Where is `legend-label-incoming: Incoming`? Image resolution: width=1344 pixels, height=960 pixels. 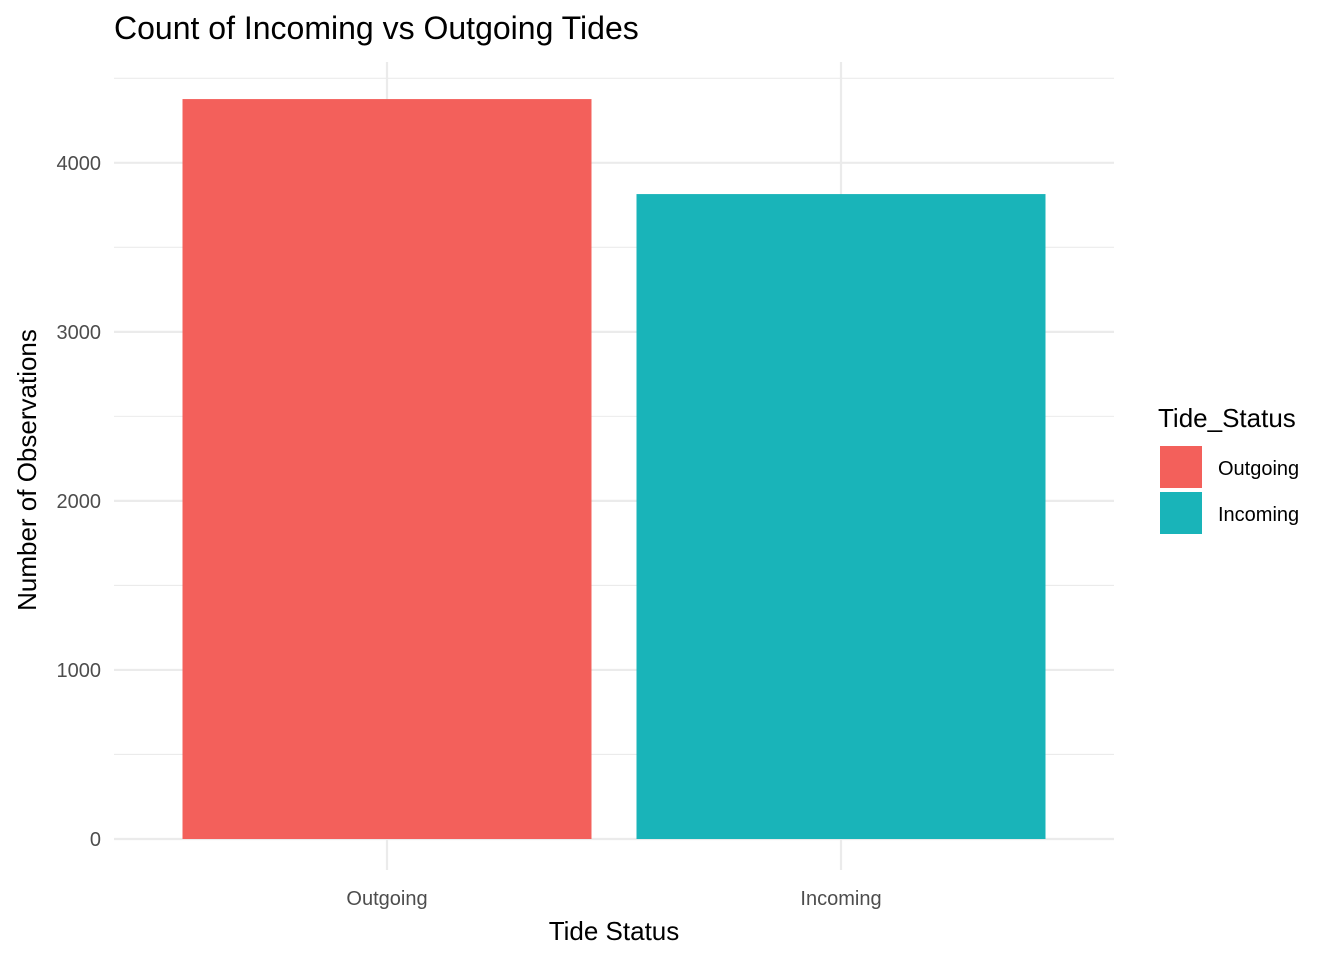
legend-label-incoming: Incoming is located at coordinates (1258, 515).